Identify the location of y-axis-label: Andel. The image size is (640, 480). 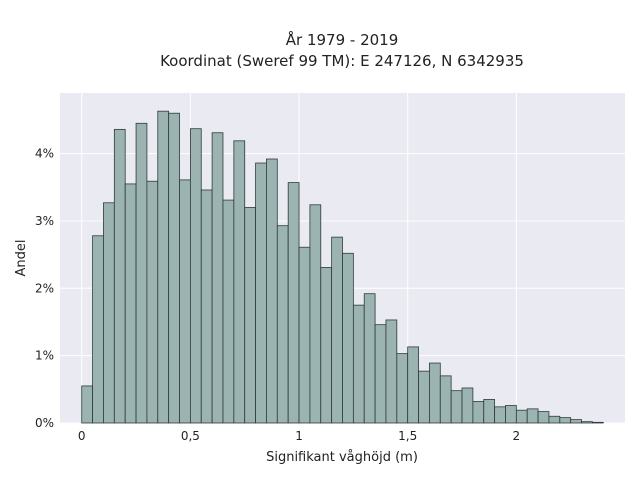
(21, 258).